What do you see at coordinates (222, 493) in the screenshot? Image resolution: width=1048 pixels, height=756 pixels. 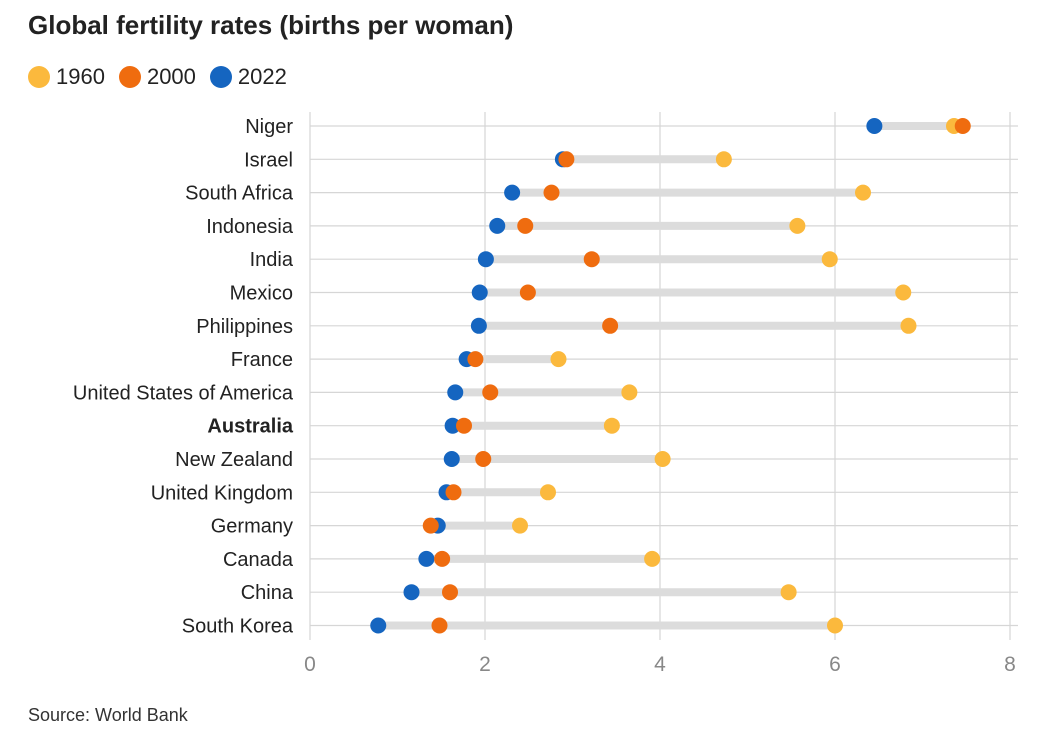 I see `category-label: United Kingdom` at bounding box center [222, 493].